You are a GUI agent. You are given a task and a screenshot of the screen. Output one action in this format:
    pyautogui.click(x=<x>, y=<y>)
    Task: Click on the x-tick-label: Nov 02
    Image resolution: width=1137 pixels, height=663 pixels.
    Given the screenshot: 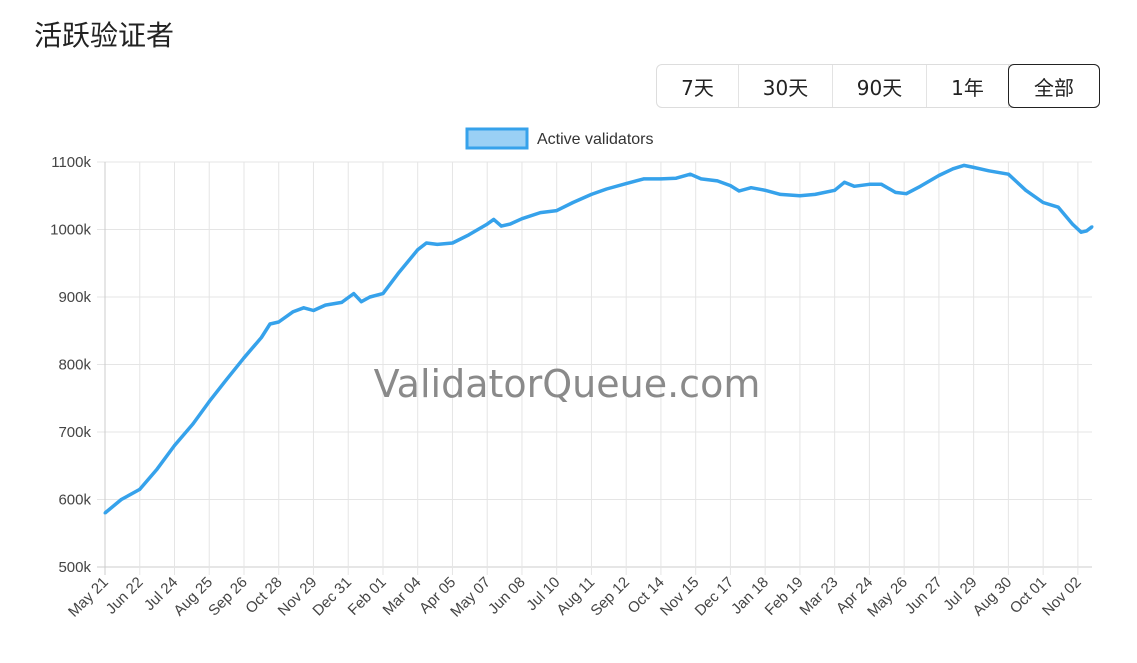 What is the action you would take?
    pyautogui.click(x=1062, y=597)
    